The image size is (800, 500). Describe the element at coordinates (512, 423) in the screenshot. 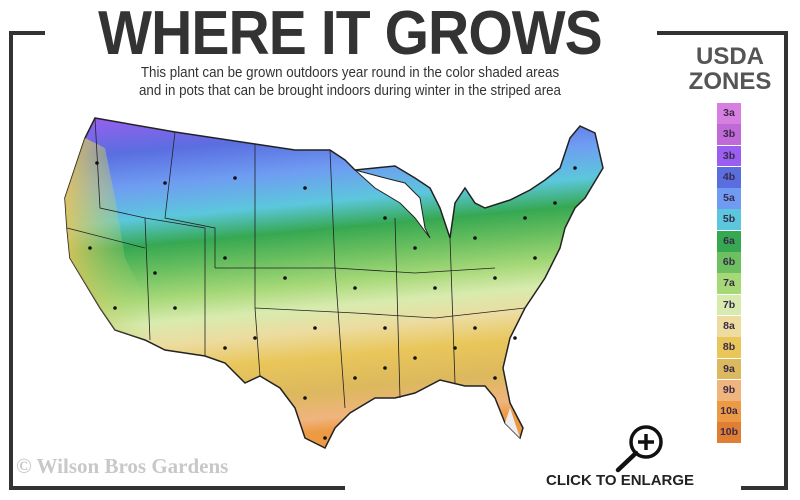

I see `florida-tip` at that location.